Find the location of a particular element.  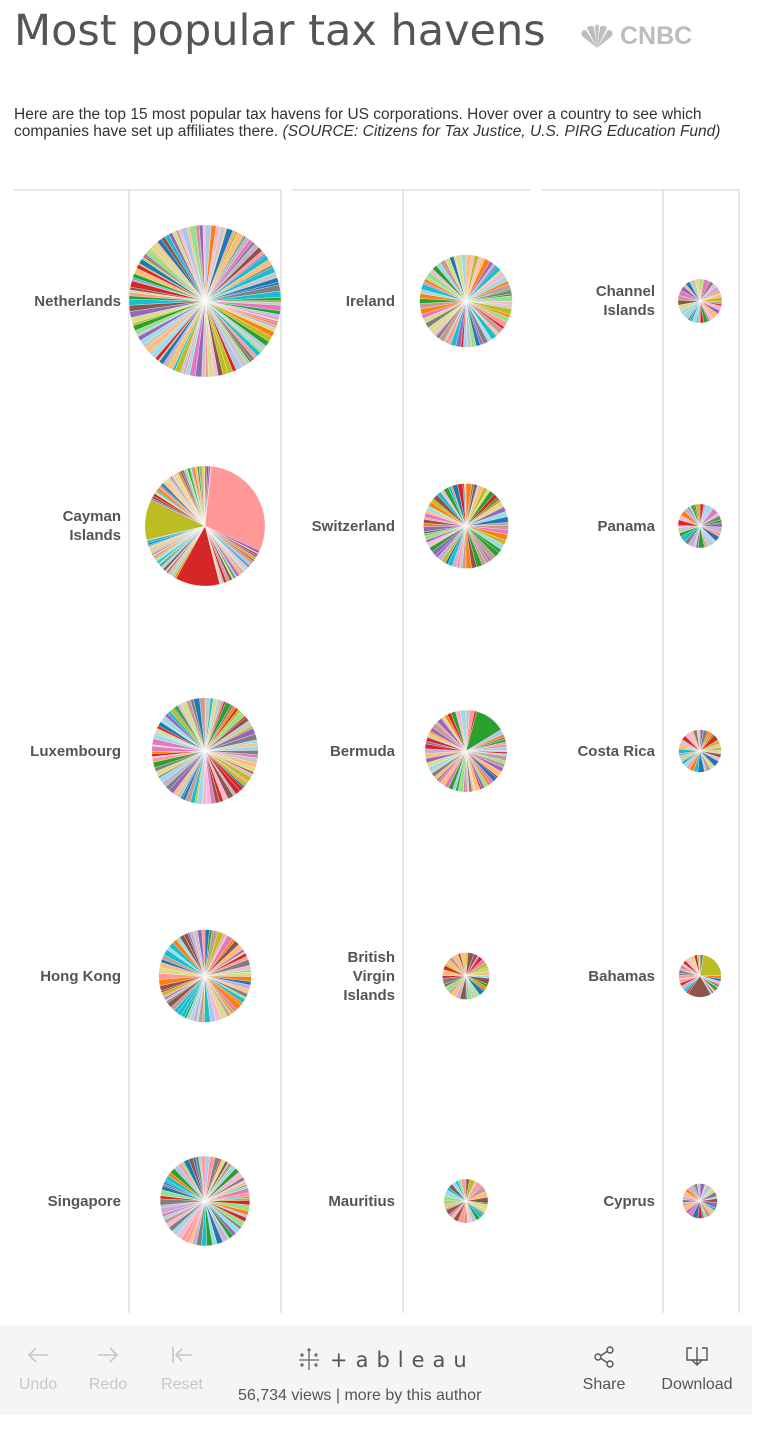

country-label-british-virgin-islands: British Virgin Islands is located at coordinates (369, 976).